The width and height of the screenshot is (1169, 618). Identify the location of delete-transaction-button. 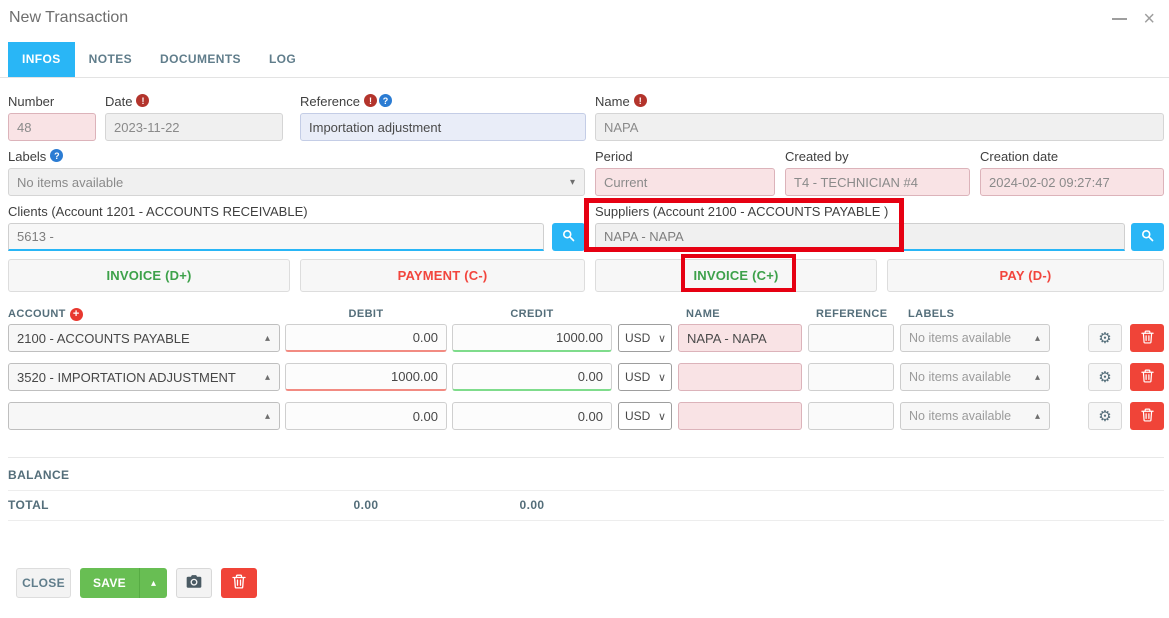
(239, 583).